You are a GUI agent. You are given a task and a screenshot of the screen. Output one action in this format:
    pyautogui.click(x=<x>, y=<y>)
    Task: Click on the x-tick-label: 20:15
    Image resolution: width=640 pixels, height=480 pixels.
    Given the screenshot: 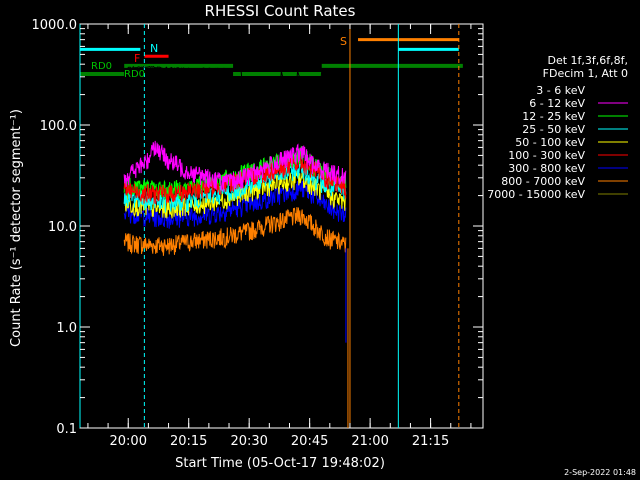 What is the action you would take?
    pyautogui.click(x=188, y=441)
    